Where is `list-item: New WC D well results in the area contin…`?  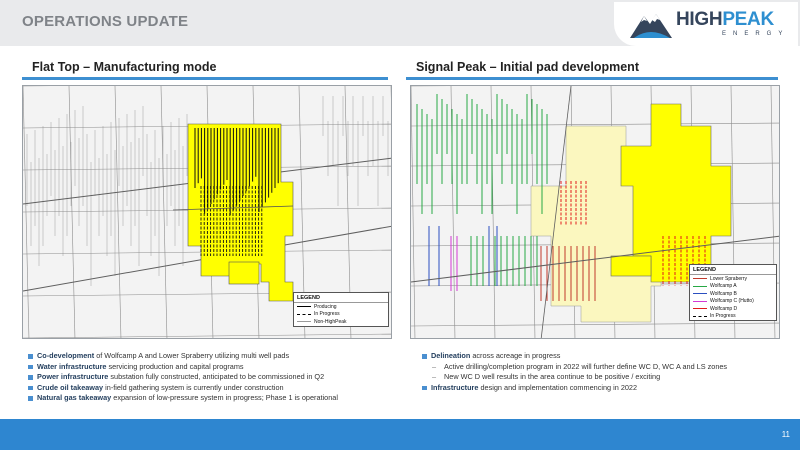
list-item: New WC D well results in the area contin… is located at coordinates (574, 377).